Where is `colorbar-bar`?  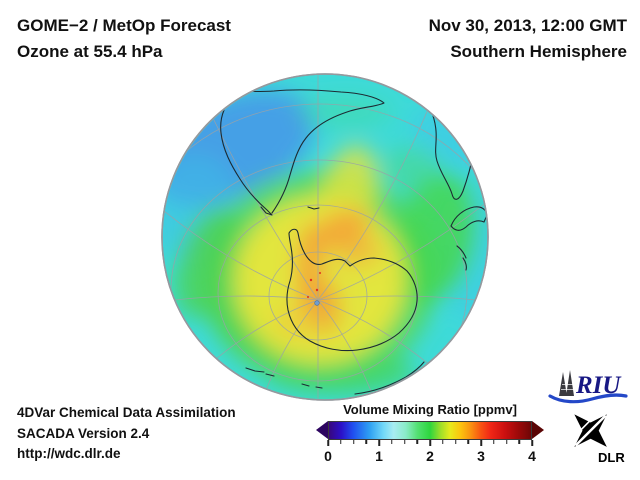 colorbar-bar is located at coordinates (430, 430).